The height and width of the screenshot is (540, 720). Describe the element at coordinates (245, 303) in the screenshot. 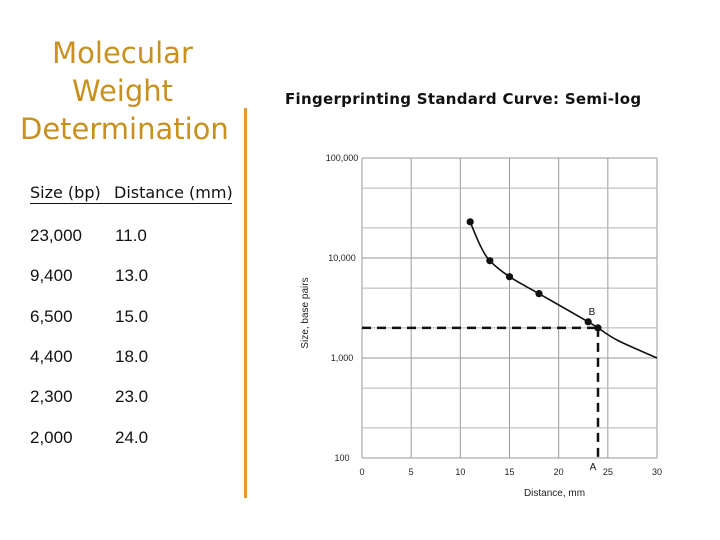

I see `divider-bar` at that location.